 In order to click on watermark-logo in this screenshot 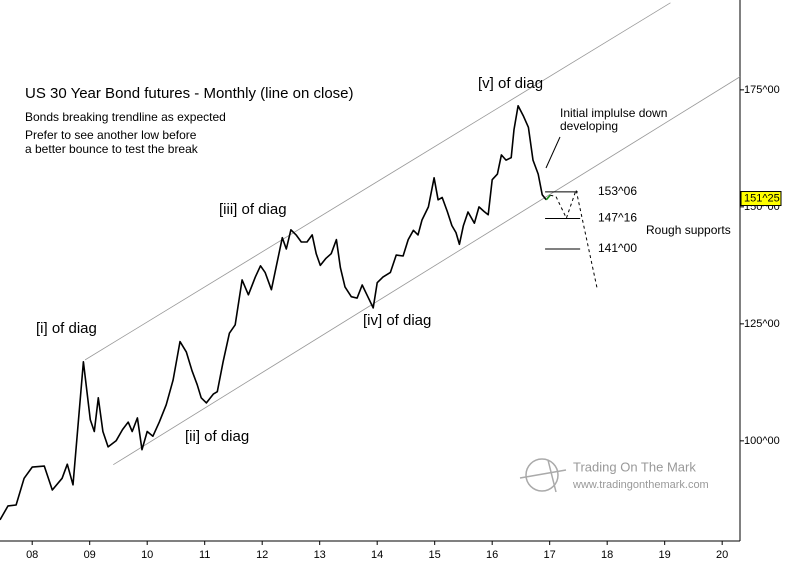, I will do `click(543, 475)`.